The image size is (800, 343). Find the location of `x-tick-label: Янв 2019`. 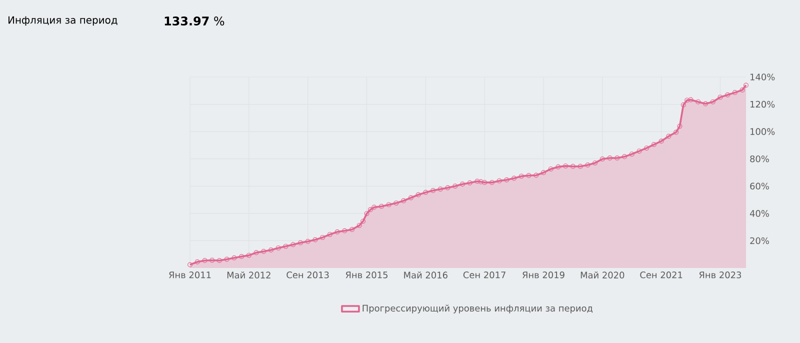

x-tick-label: Янв 2019 is located at coordinates (543, 275).